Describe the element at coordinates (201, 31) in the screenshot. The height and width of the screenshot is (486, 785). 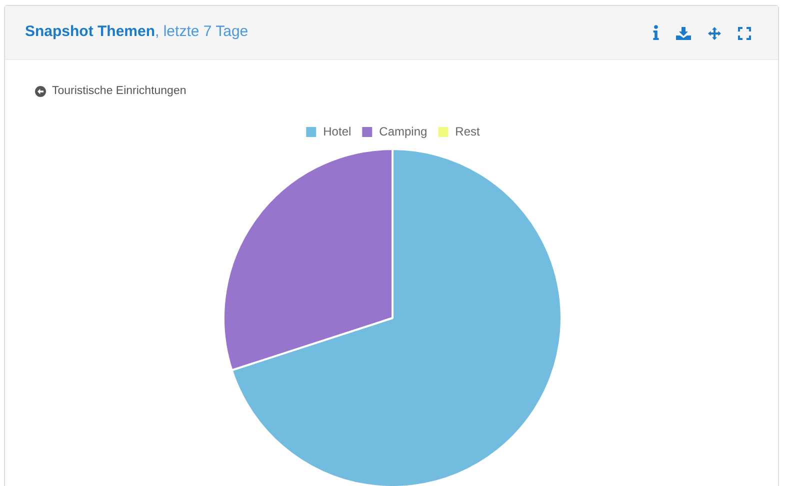
I see `chart-subtitle: , letzte 7 Tage` at that location.